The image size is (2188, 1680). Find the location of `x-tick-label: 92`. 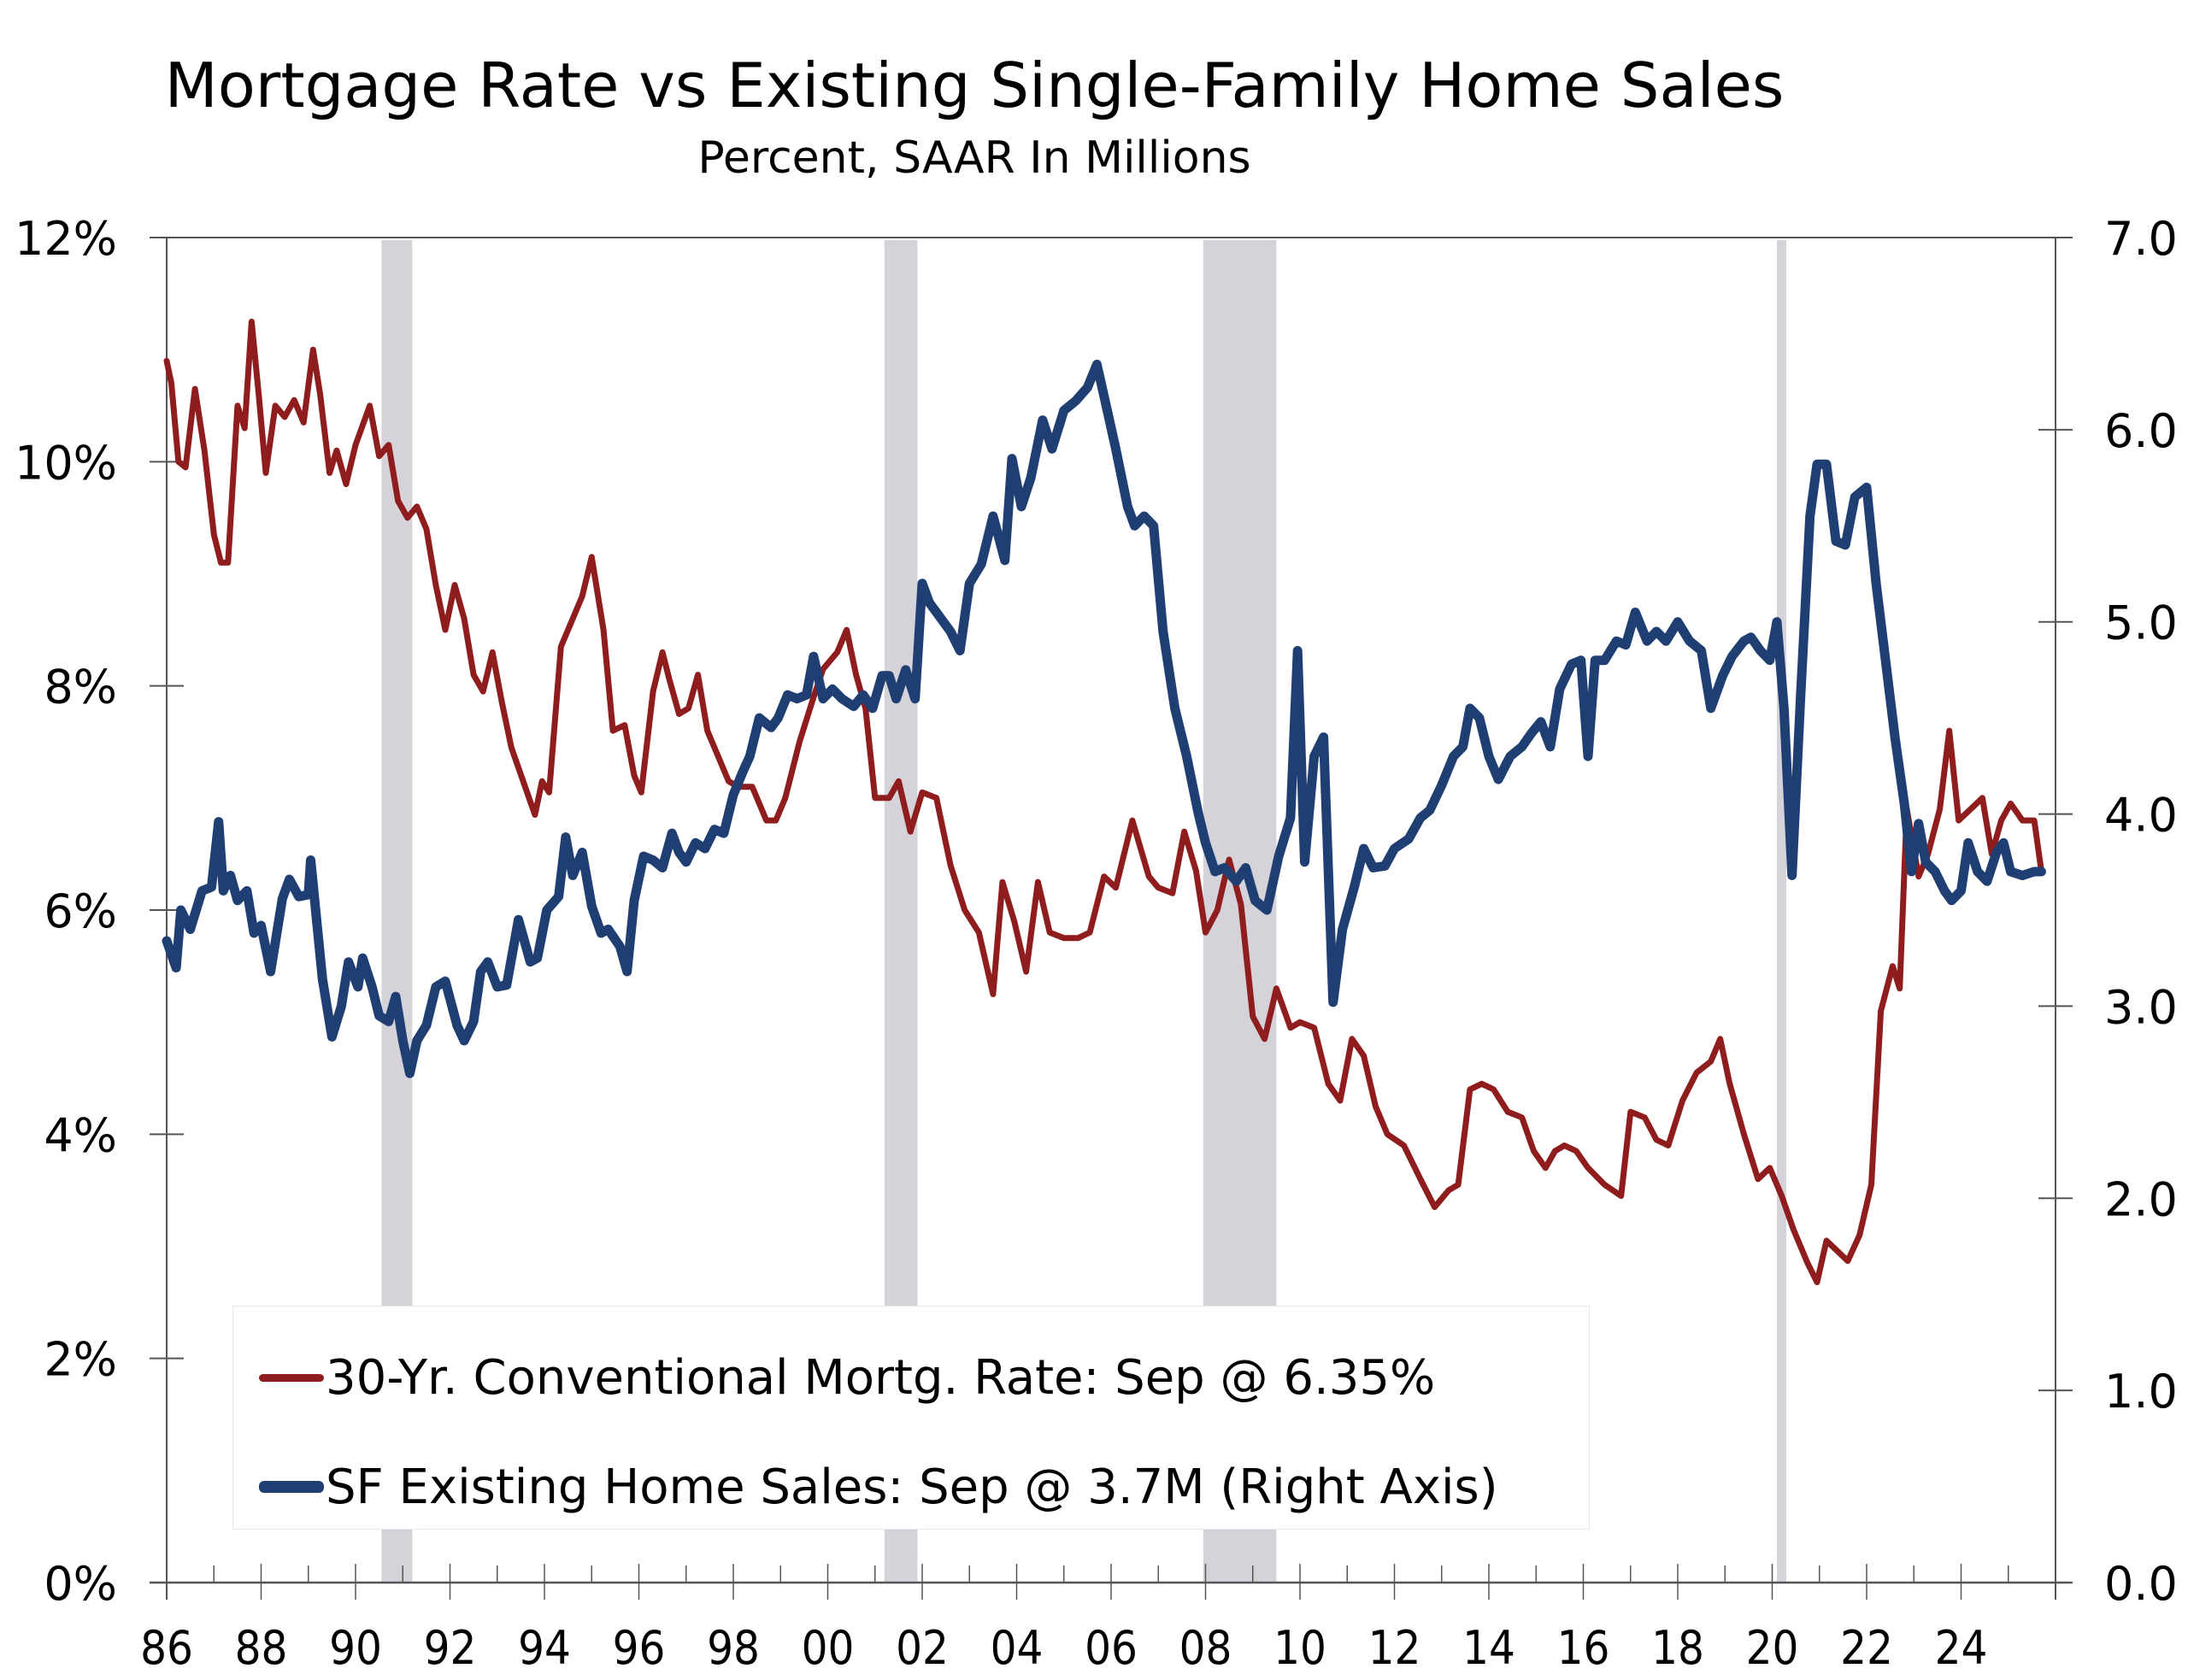

x-tick-label: 92 is located at coordinates (451, 1648).